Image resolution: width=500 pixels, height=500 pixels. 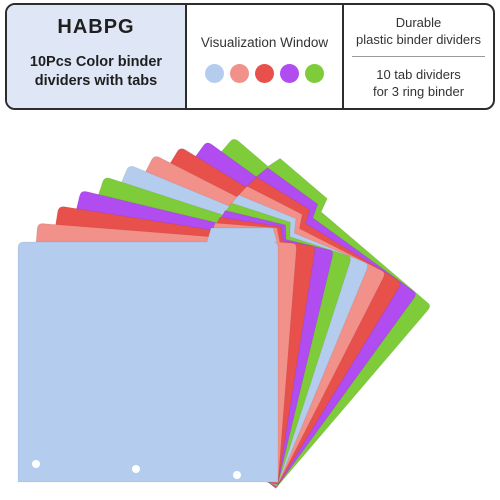 What do you see at coordinates (289, 73) in the screenshot?
I see `swatch-purple` at bounding box center [289, 73].